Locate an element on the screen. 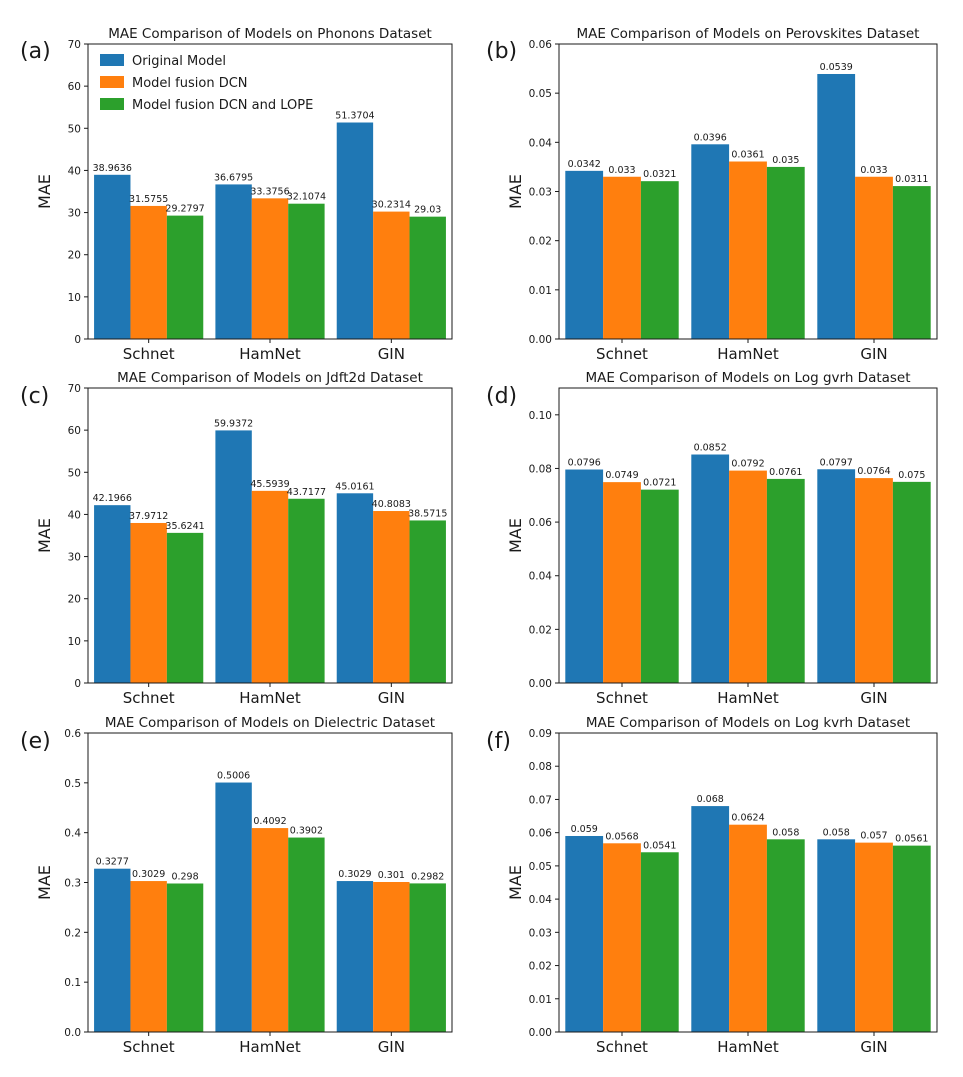 The width and height of the screenshot is (963, 1077). data-label: 0.0852 is located at coordinates (710, 448).